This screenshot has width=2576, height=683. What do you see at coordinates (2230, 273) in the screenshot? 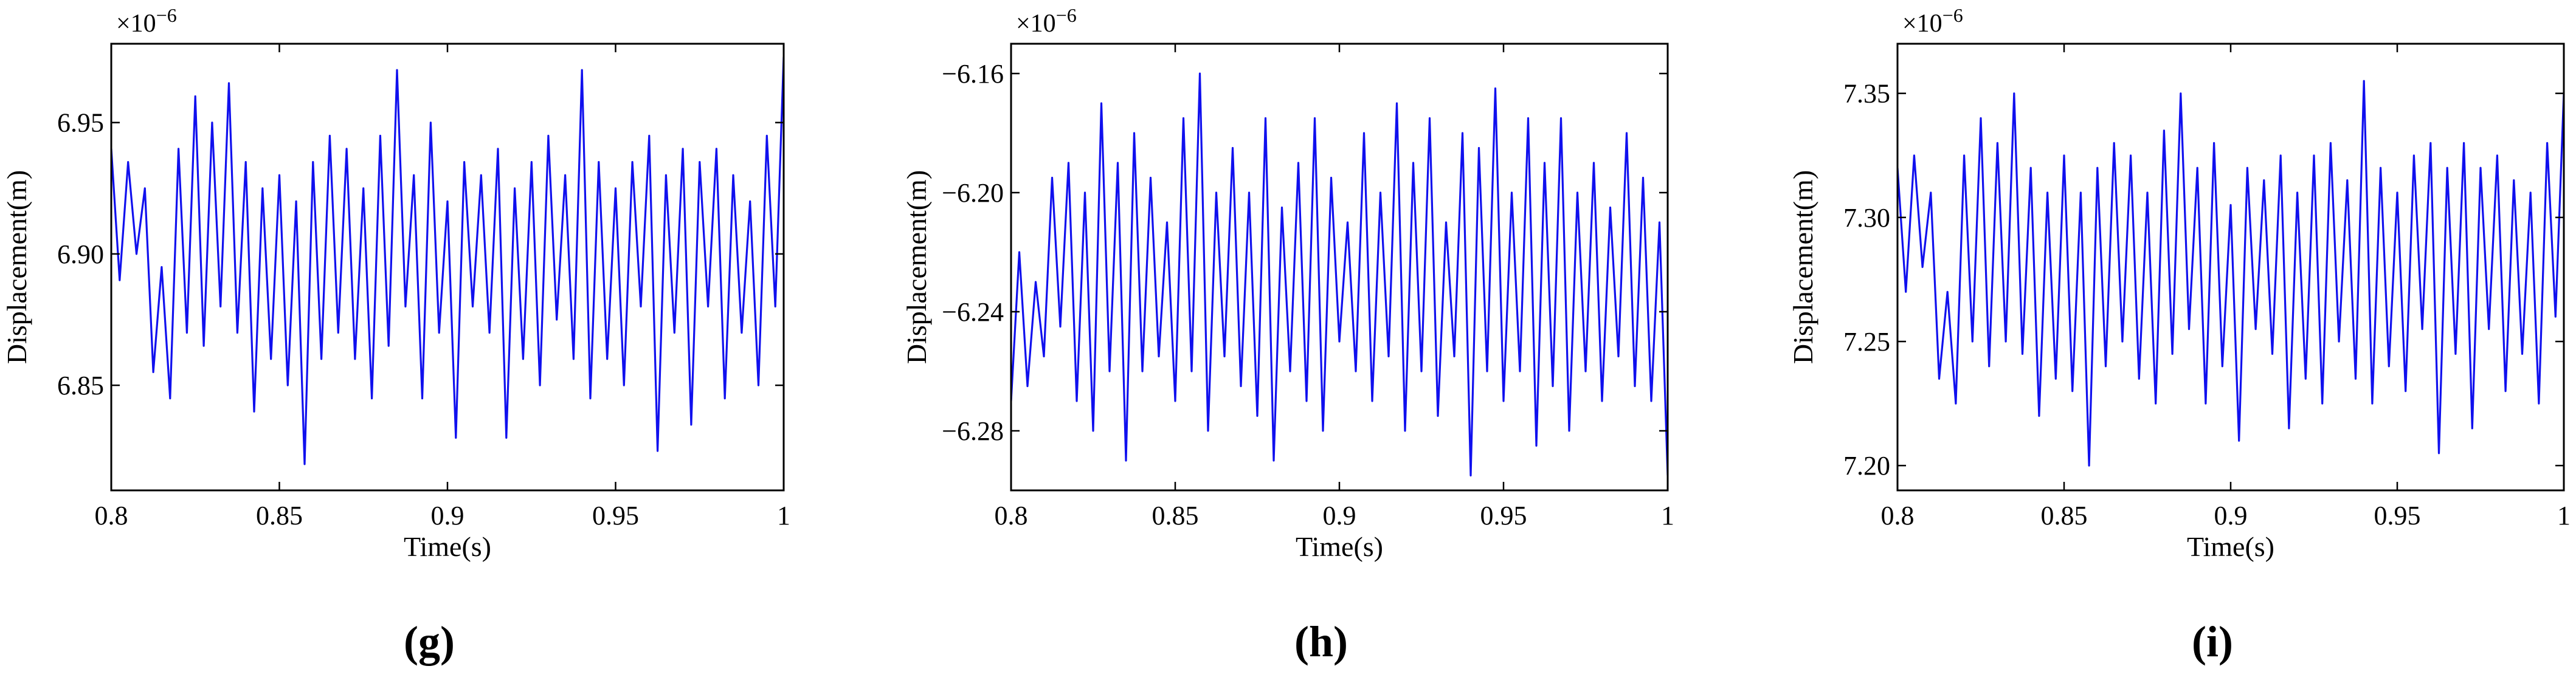
I see `series-line` at bounding box center [2230, 273].